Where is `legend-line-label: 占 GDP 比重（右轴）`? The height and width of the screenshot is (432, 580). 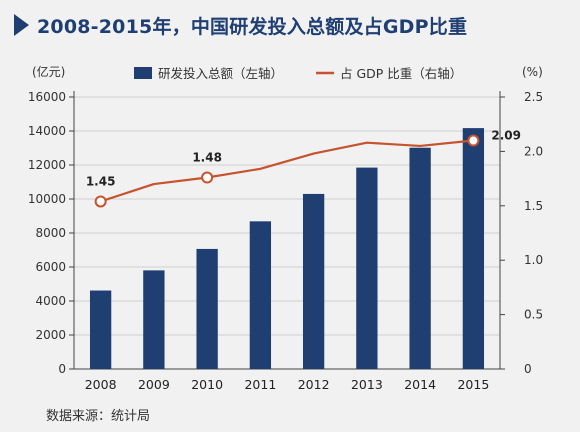
legend-line-label: 占 GDP 比重（右轴） is located at coordinates (401, 73).